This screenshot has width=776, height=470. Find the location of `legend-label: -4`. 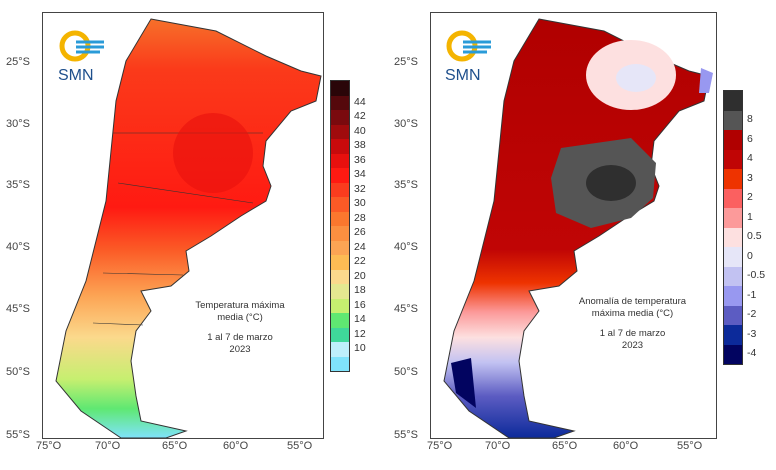

legend-label: -4 is located at coordinates (752, 353).